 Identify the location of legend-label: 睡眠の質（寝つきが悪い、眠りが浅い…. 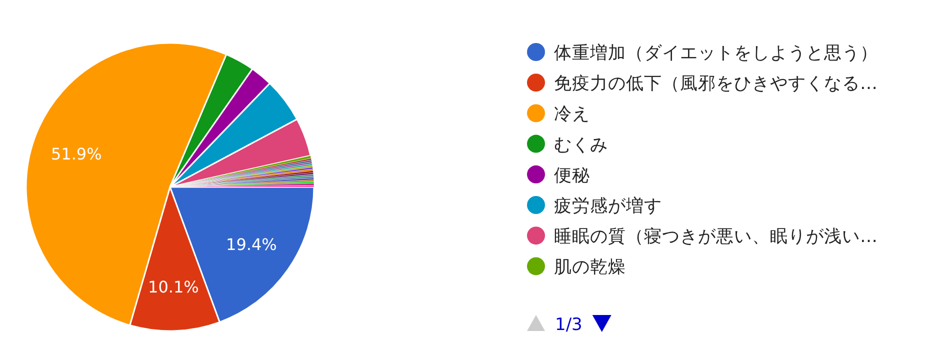
(716, 237).